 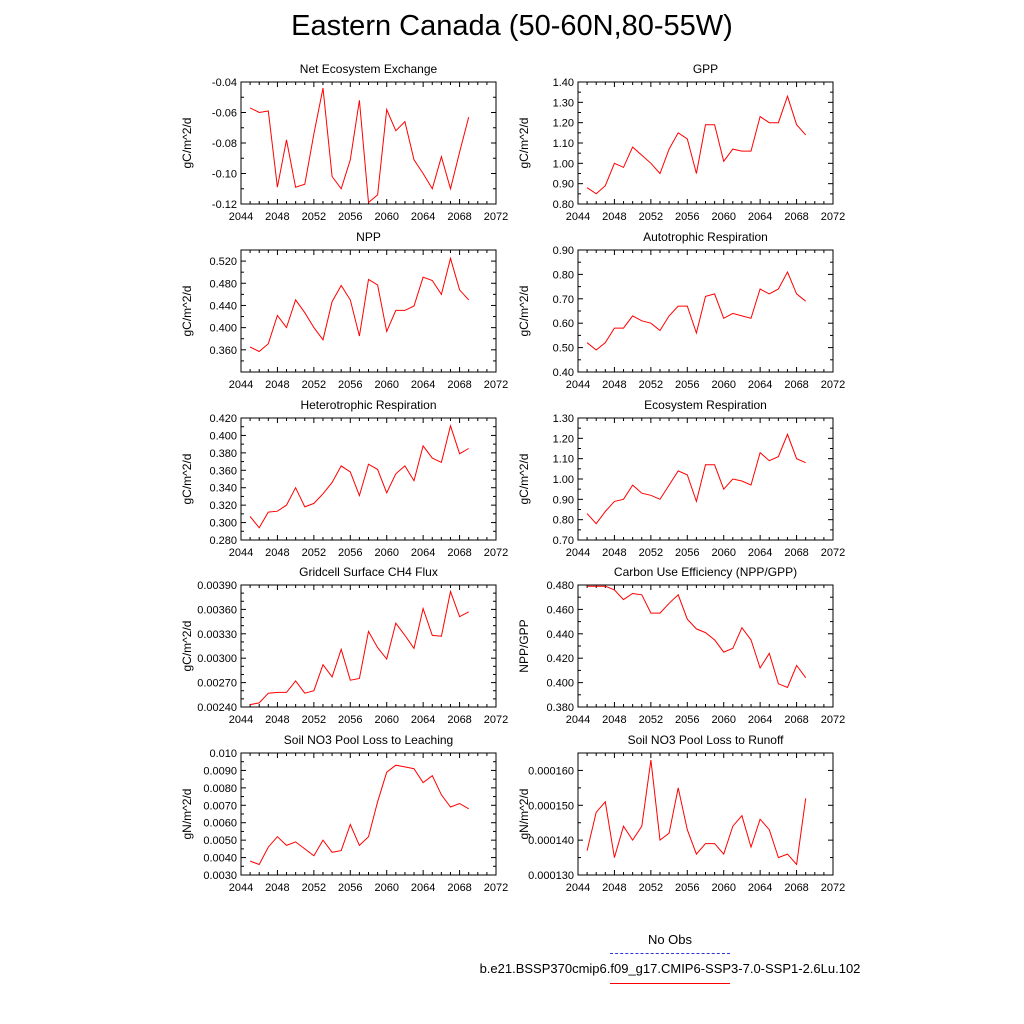 What do you see at coordinates (223, 506) in the screenshot?
I see `y-tick-label: 0.320` at bounding box center [223, 506].